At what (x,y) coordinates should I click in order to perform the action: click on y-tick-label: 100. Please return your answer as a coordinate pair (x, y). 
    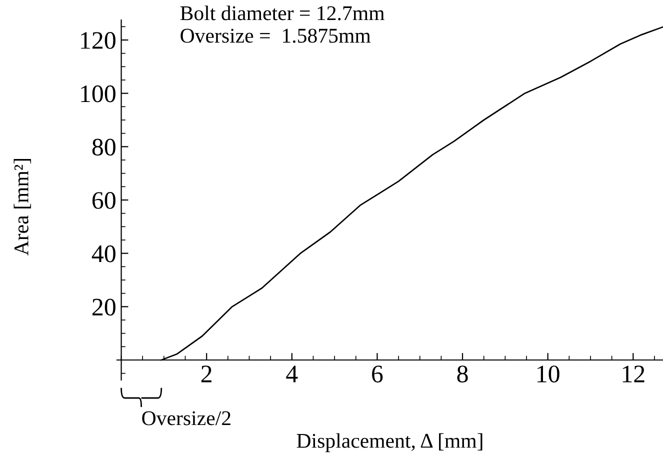
    Looking at the image, I should click on (98, 93).